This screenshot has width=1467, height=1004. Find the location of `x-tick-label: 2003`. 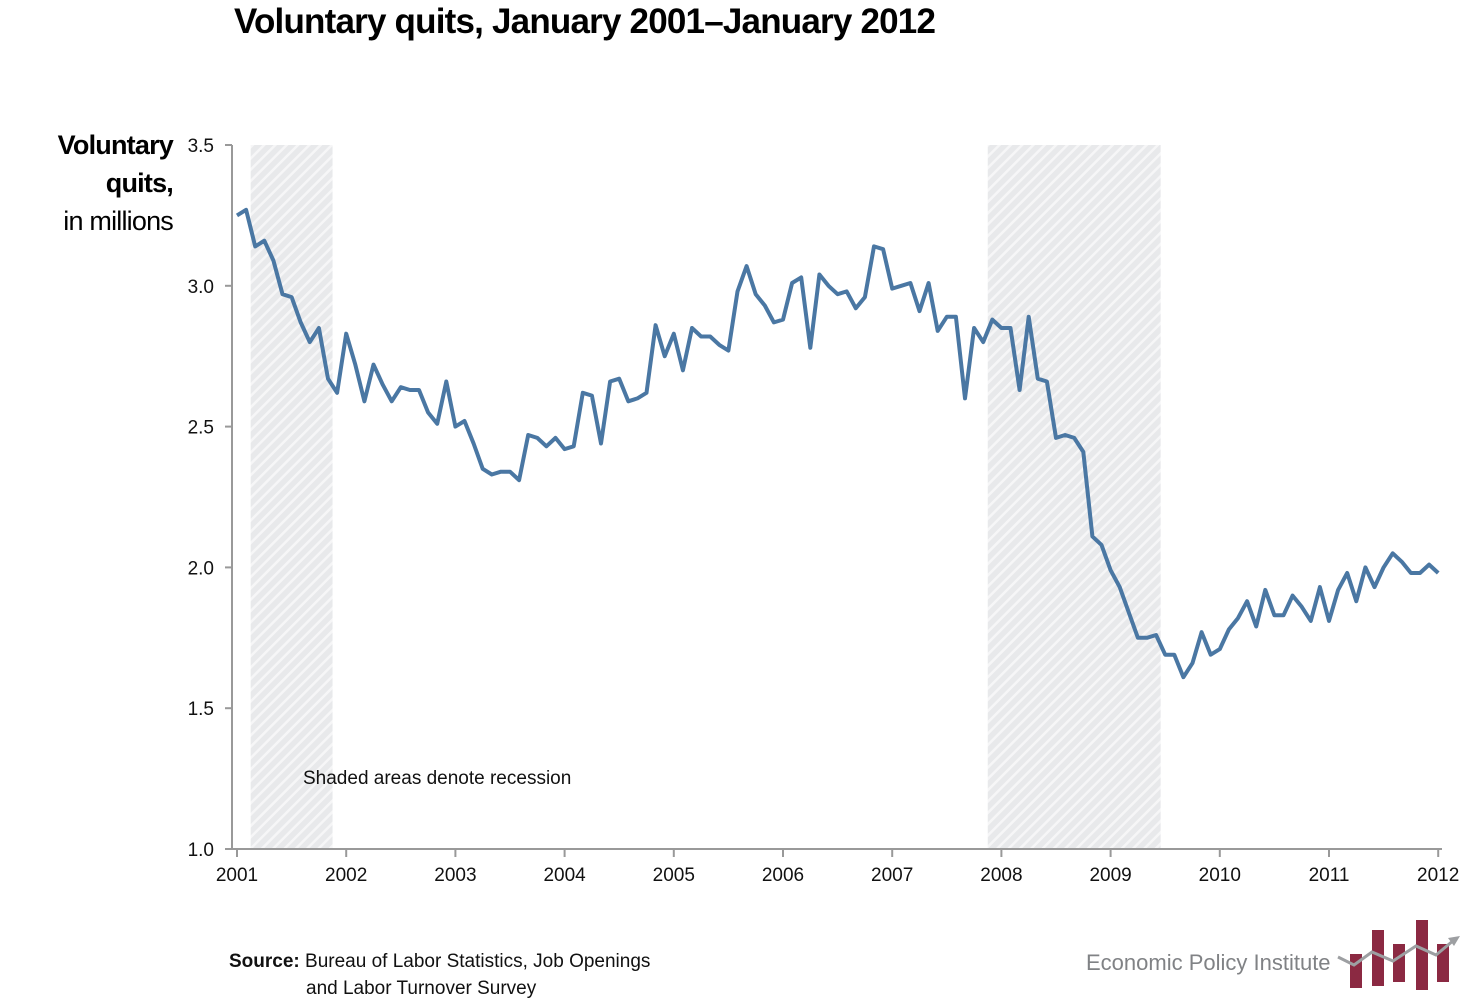

x-tick-label: 2003 is located at coordinates (455, 875).